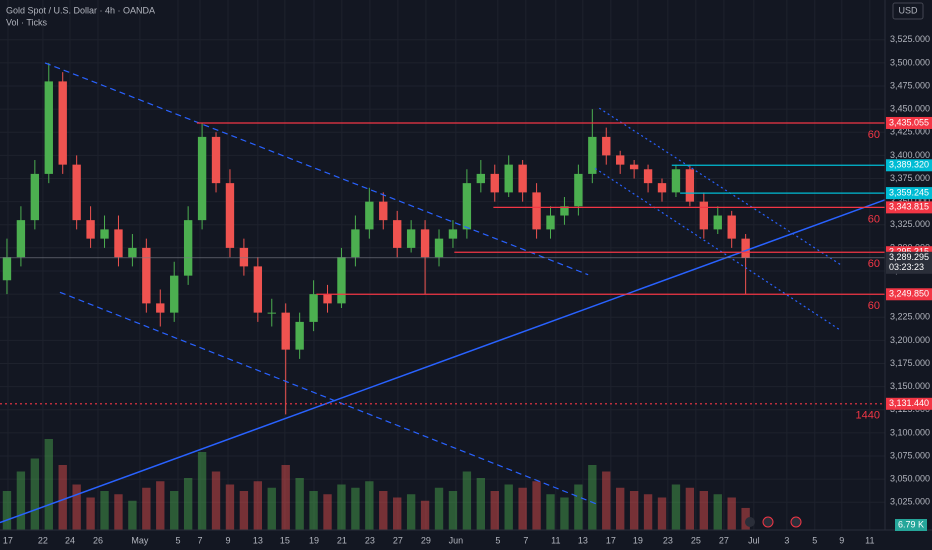 The image size is (932, 550). Describe the element at coordinates (140, 540) in the screenshot. I see `x-tick-label: May` at that location.